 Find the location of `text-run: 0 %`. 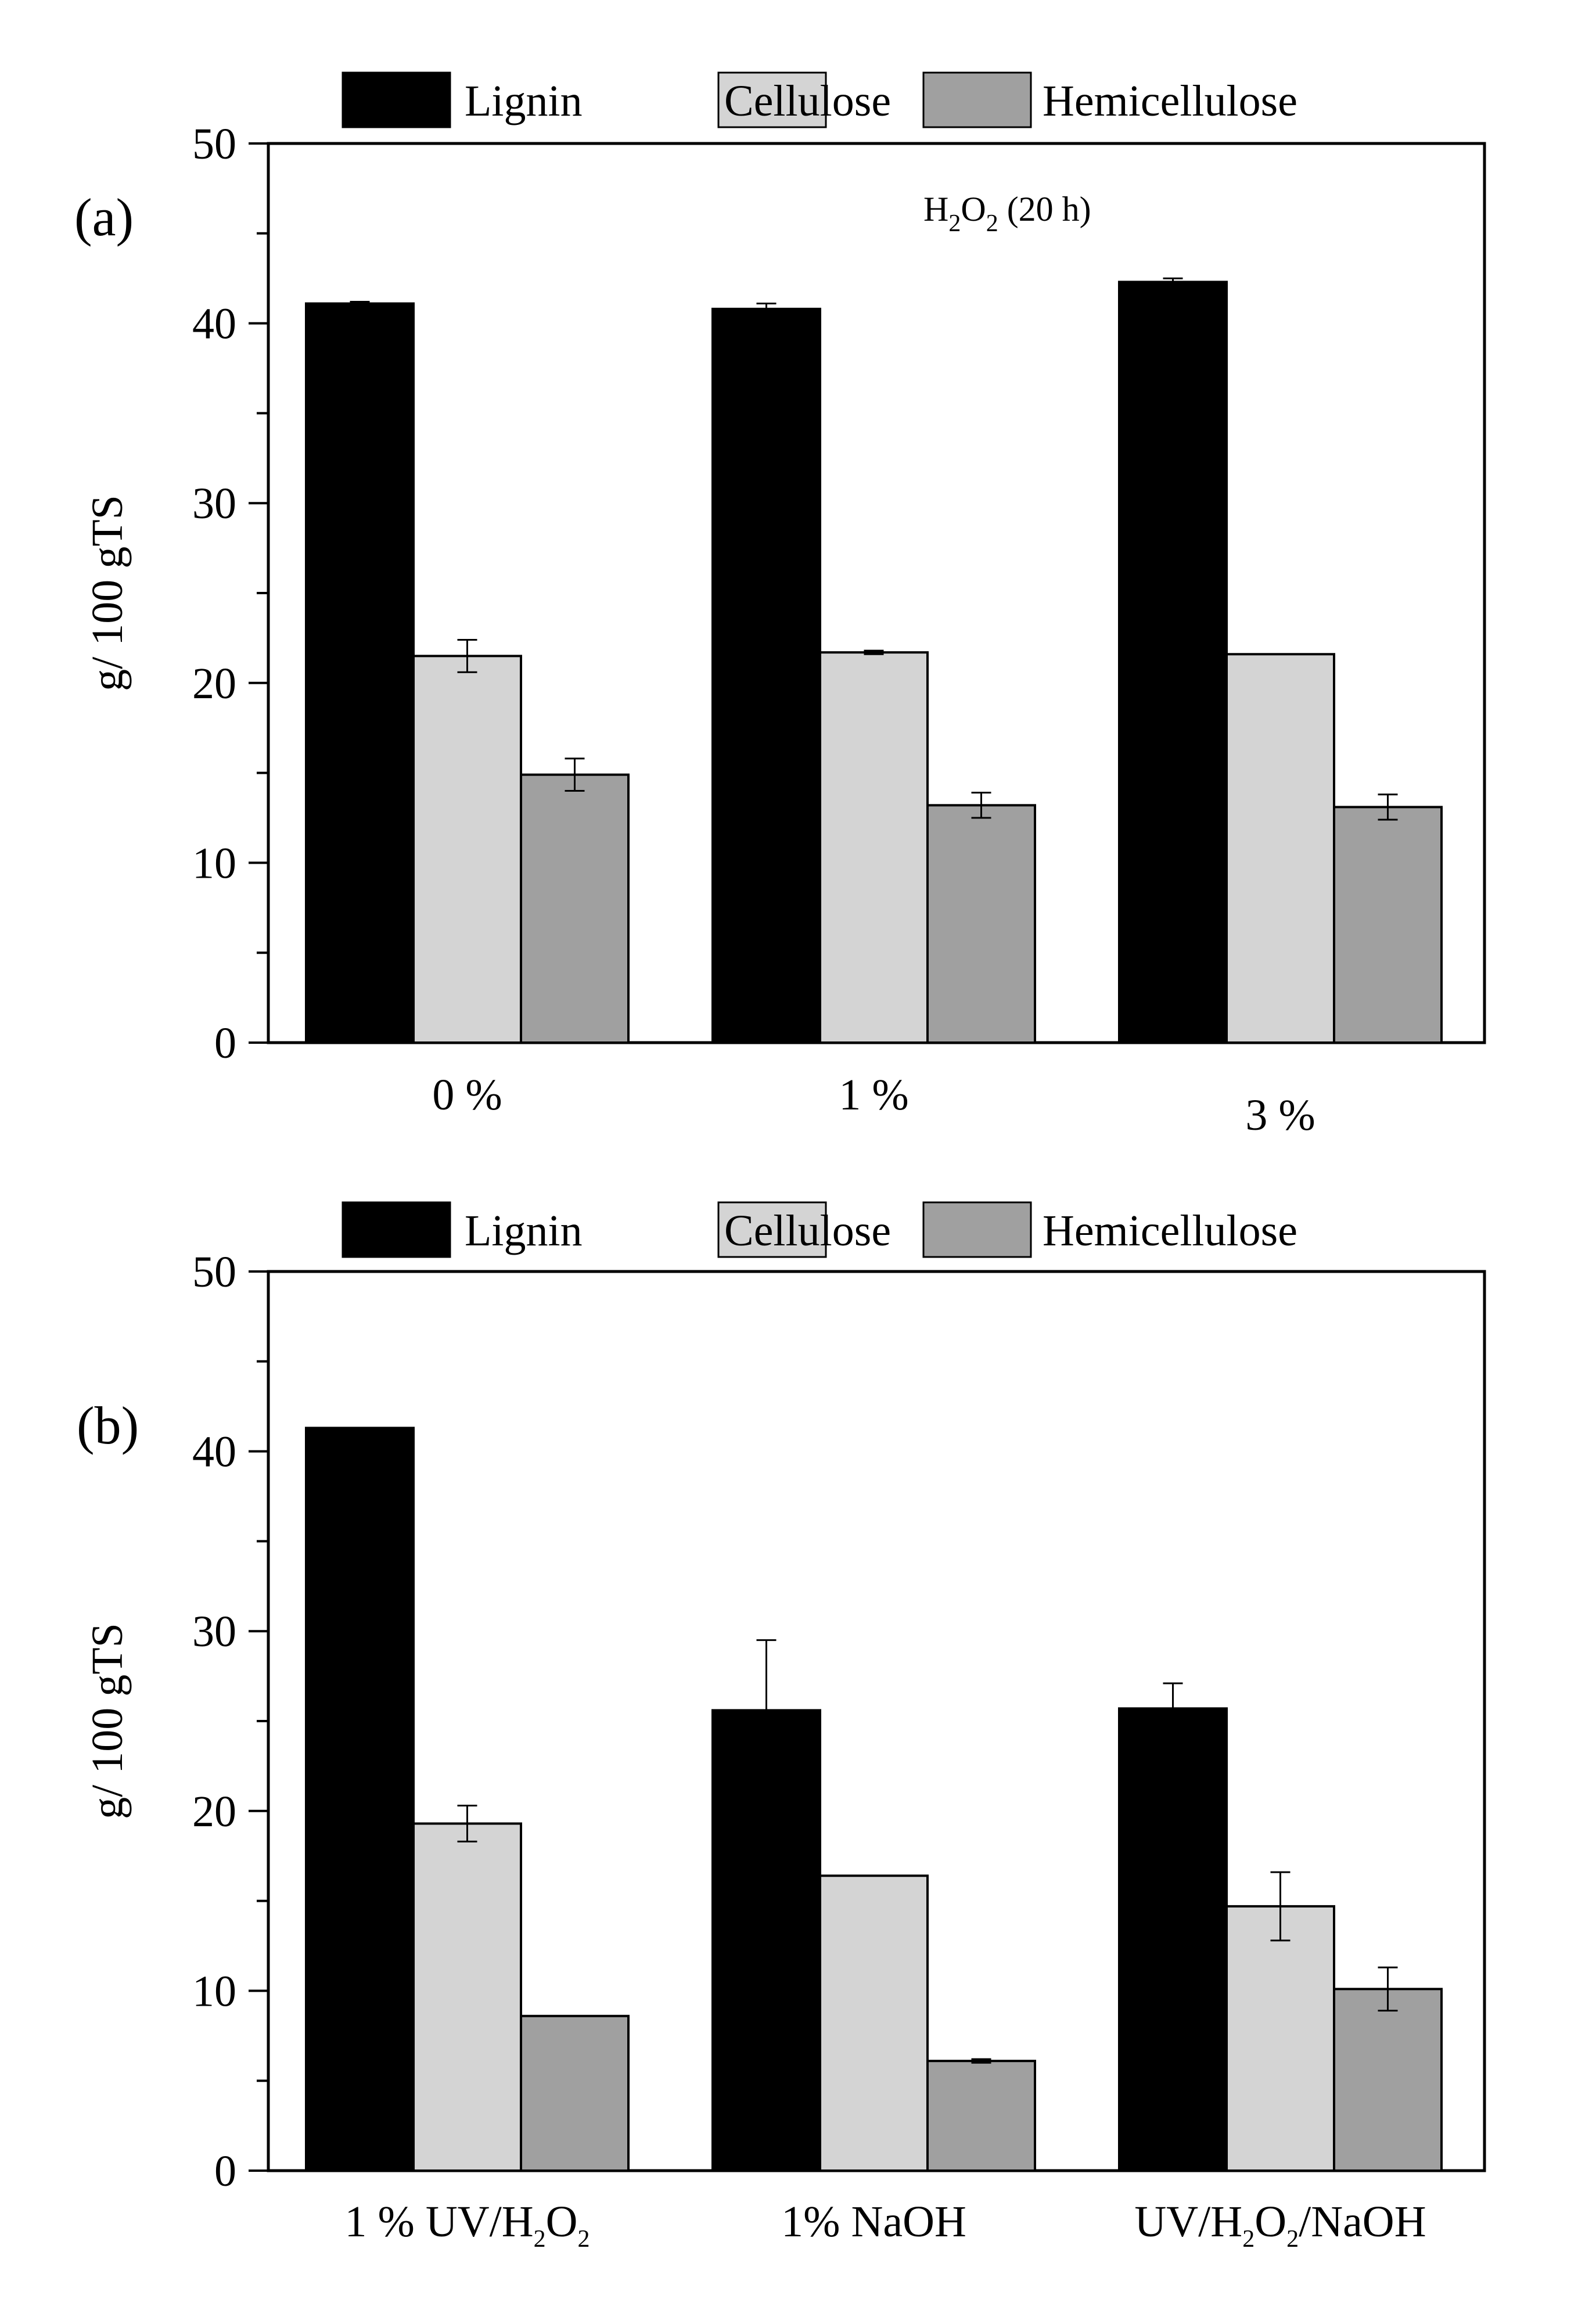

text-run: 0 % is located at coordinates (467, 1095).